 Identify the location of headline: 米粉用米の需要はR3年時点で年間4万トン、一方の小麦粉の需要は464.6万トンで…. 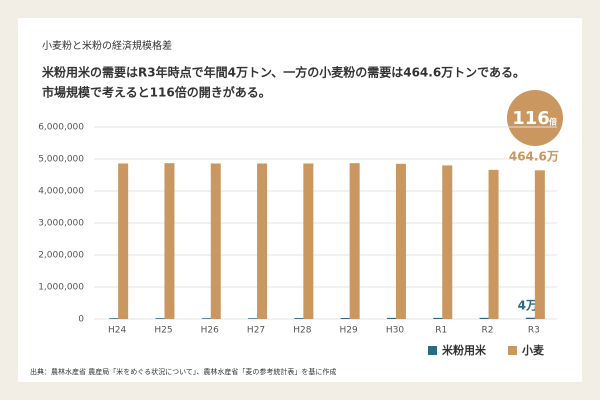
(283, 72).